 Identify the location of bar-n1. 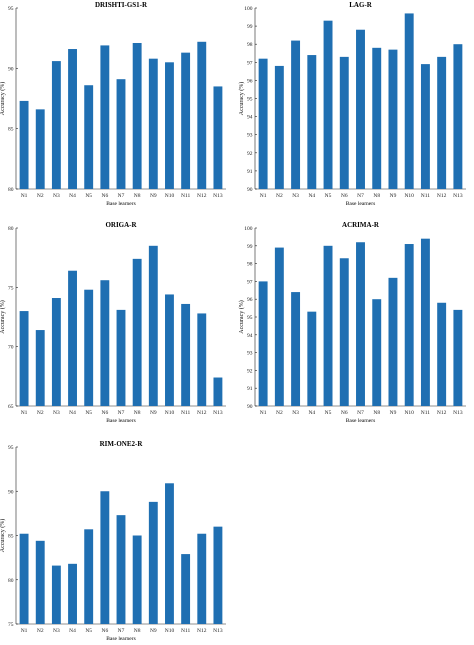
(263, 343).